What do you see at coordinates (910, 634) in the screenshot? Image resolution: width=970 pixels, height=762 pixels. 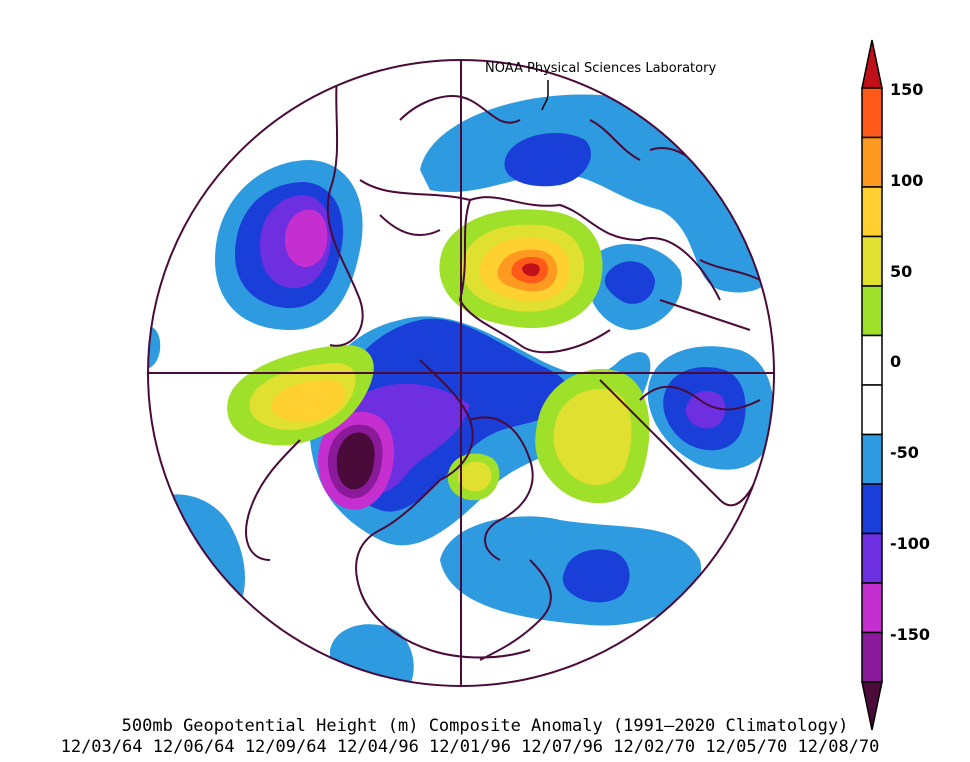 I see `colorbar-label-neg150: -150` at bounding box center [910, 634].